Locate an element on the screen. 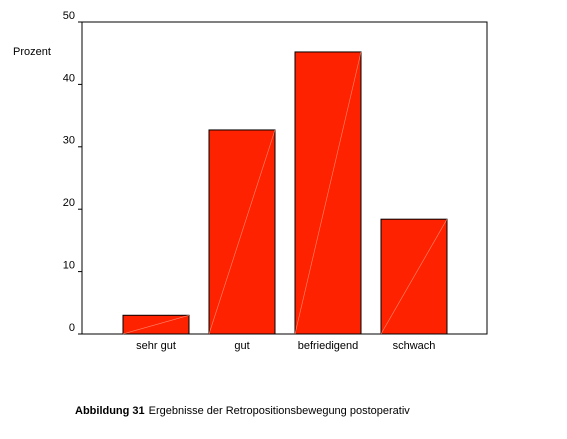 The height and width of the screenshot is (439, 567). x-tick-label: sehr gut is located at coordinates (156, 346).